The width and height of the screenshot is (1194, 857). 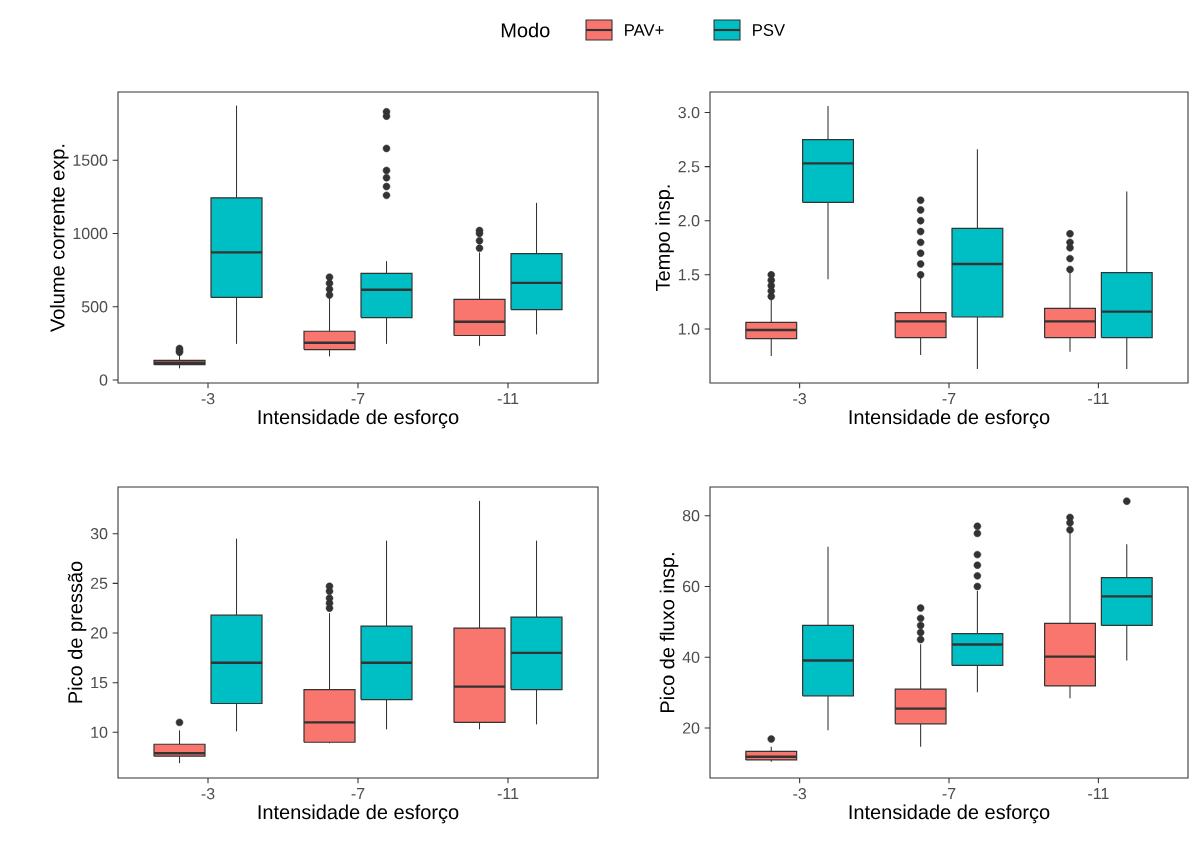 I want to click on y-axis-title: Volume corrente exp., so click(x=59, y=238).